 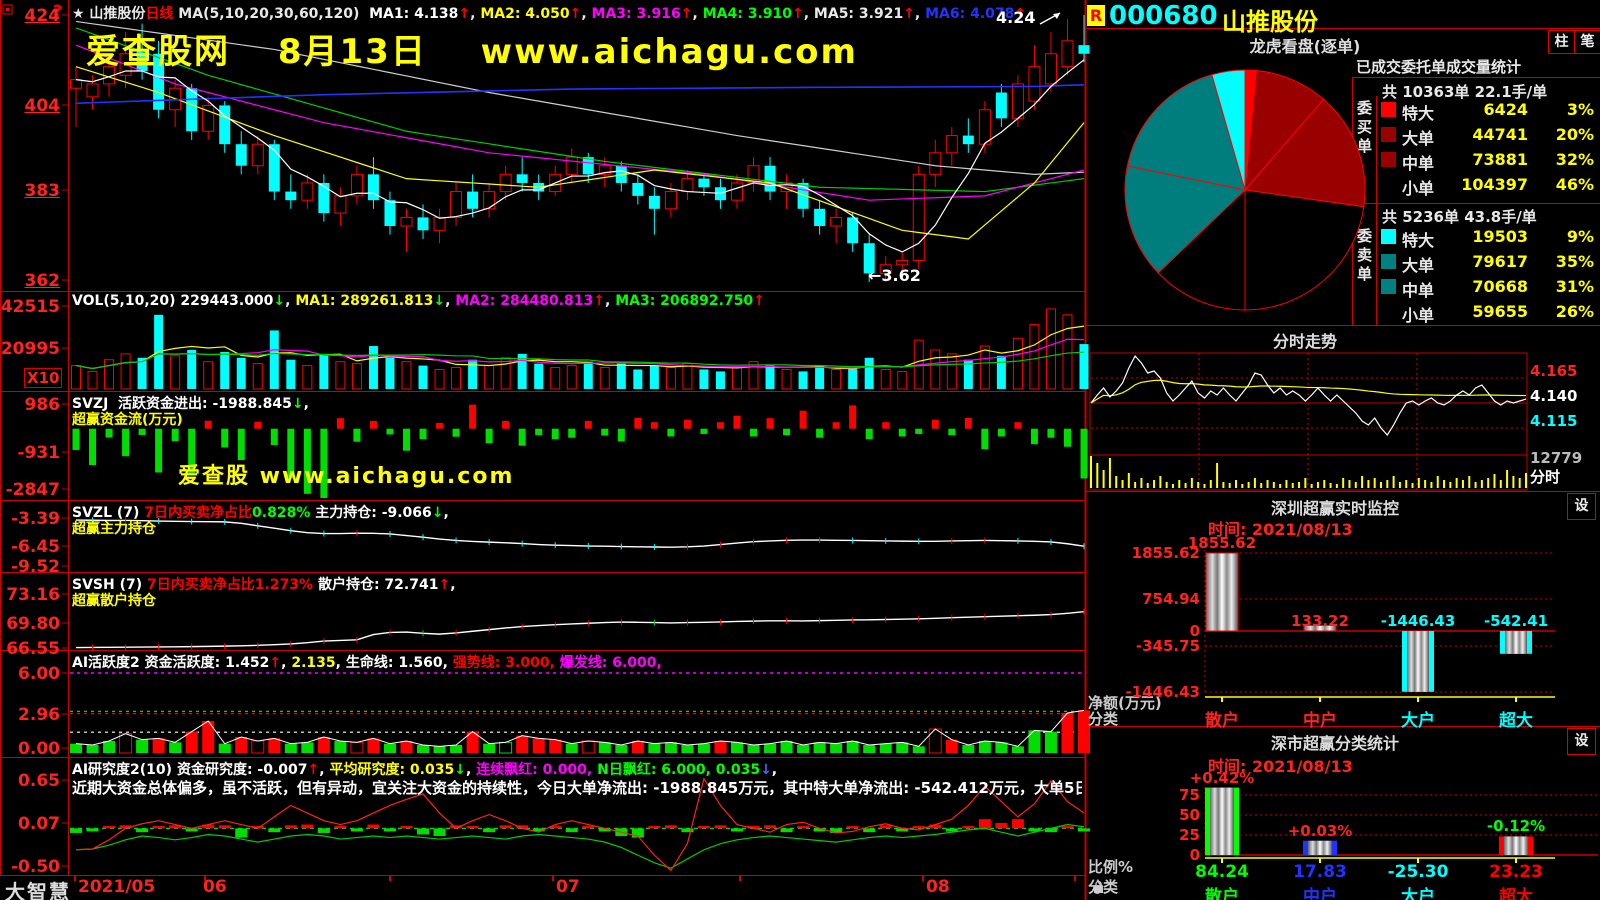 I want to click on svsh-header: SVSH (7) 7日内买卖净占比1.273% 散户持仓: 72.741↑,, so click(x=264, y=584).